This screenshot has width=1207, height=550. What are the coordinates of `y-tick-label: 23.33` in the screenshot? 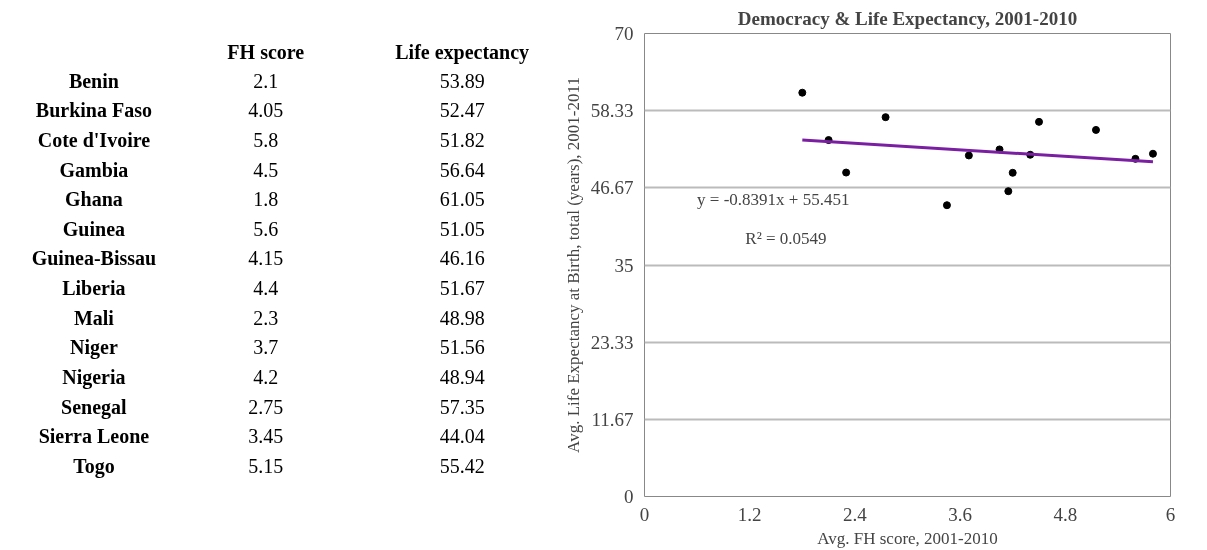 It's located at (612, 342).